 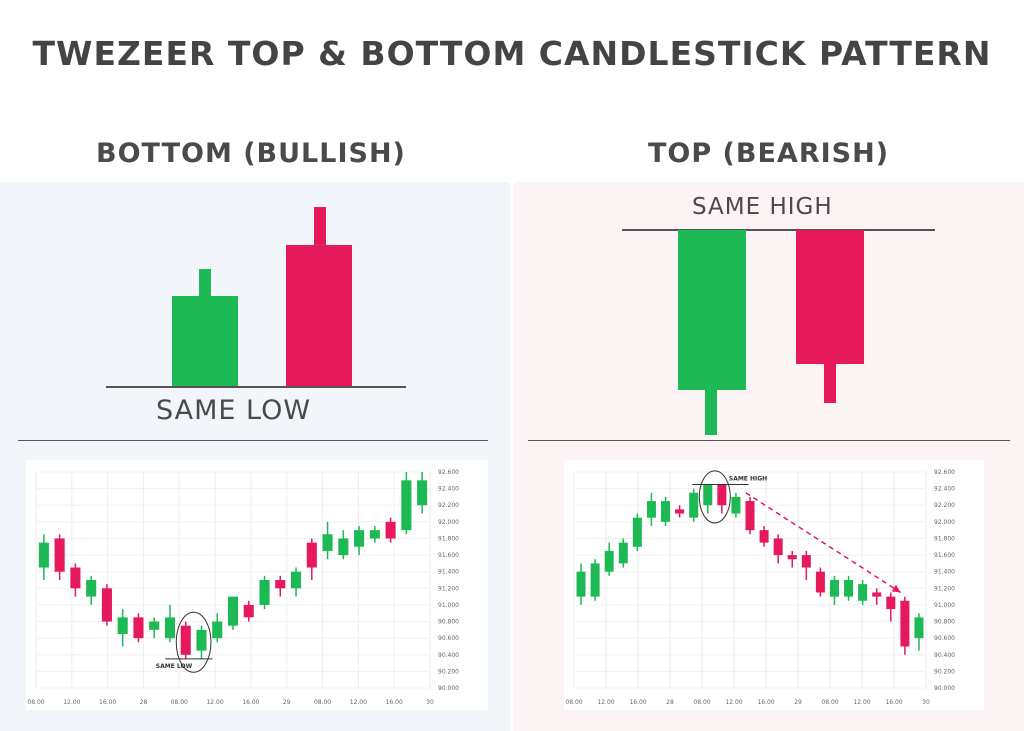 What do you see at coordinates (144, 702) in the screenshot?
I see `x-tick-label: 28` at bounding box center [144, 702].